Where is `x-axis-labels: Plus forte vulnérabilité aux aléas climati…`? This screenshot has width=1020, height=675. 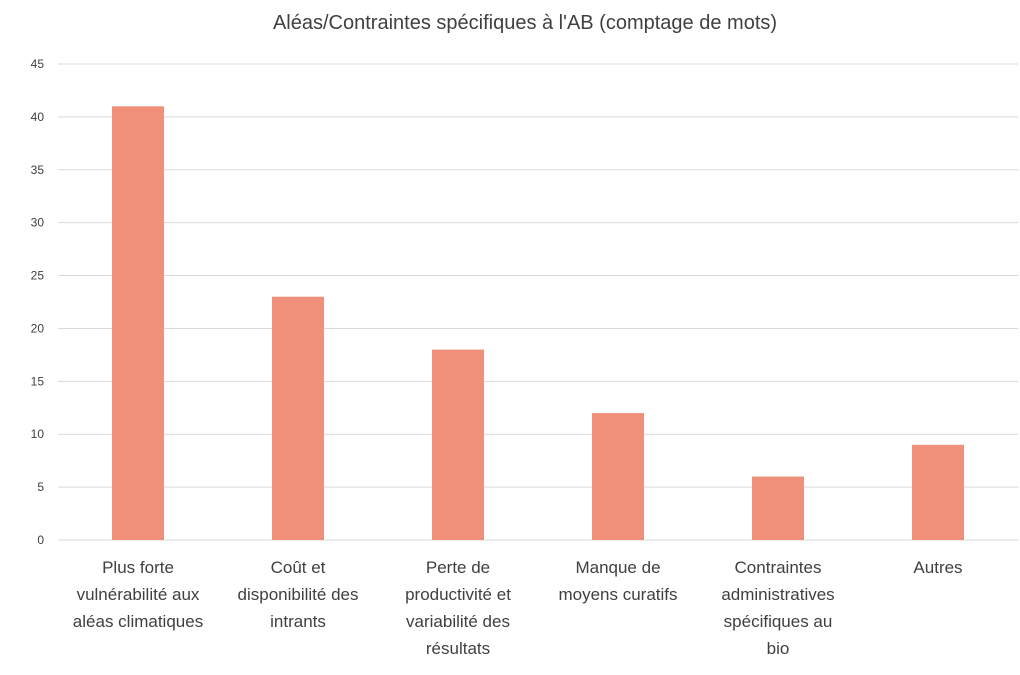 x-axis-labels: Plus forte vulnérabilité aux aléas climati… is located at coordinates (518, 608).